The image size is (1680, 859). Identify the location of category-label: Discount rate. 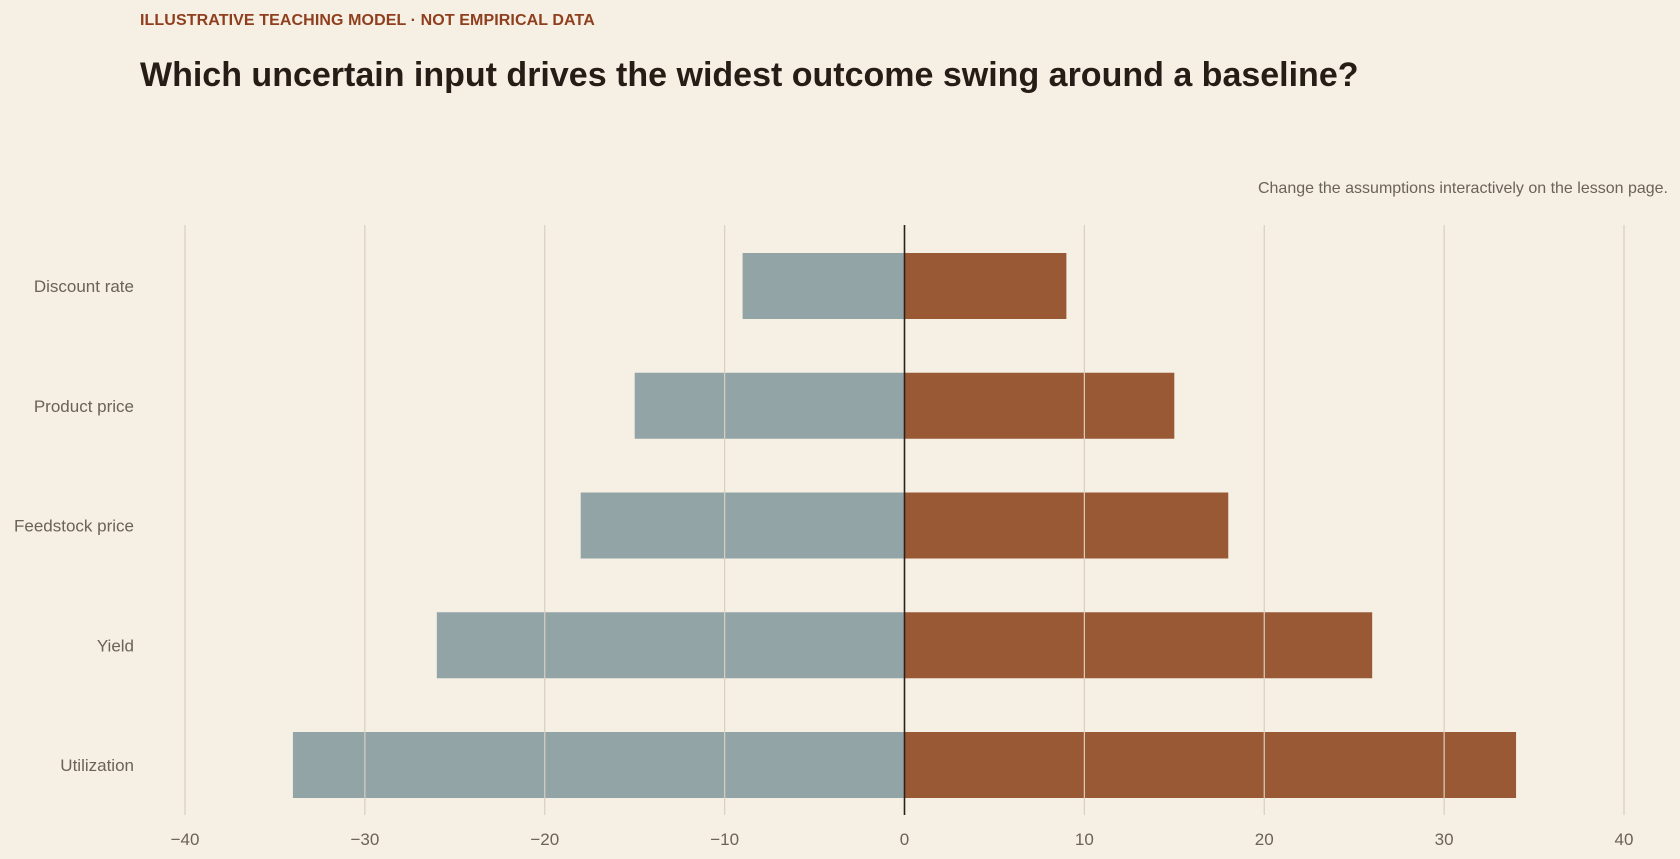
(84, 286).